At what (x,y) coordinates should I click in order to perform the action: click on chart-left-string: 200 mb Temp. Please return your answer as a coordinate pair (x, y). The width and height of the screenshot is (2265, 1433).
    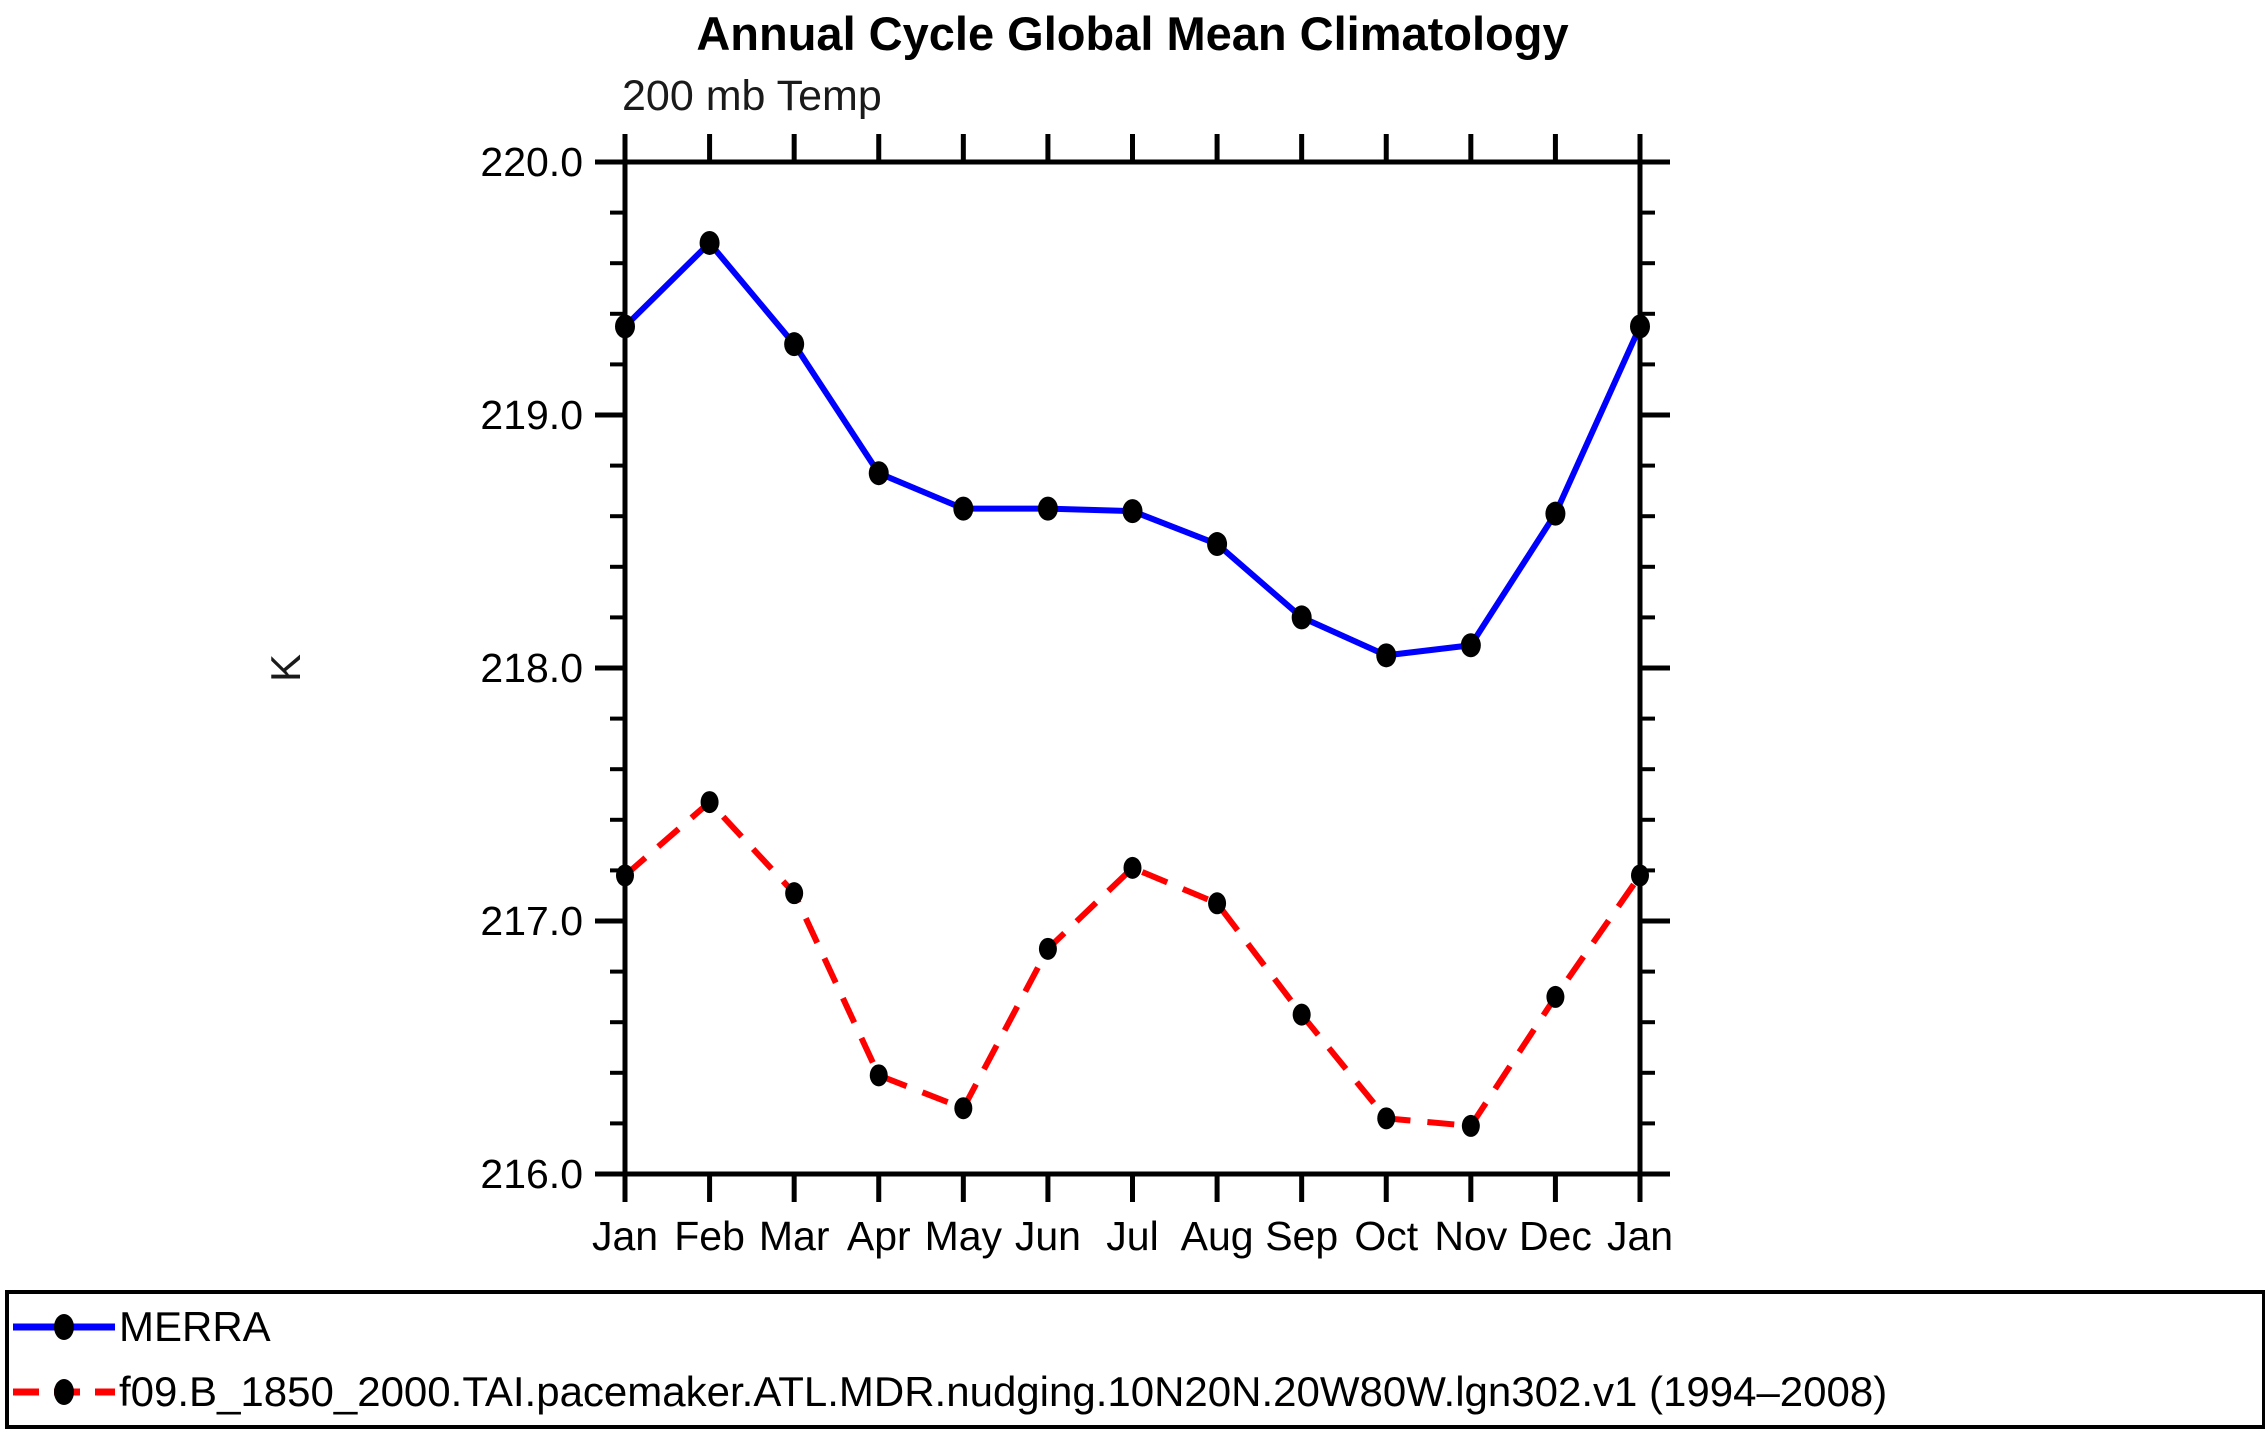
    Looking at the image, I should click on (752, 96).